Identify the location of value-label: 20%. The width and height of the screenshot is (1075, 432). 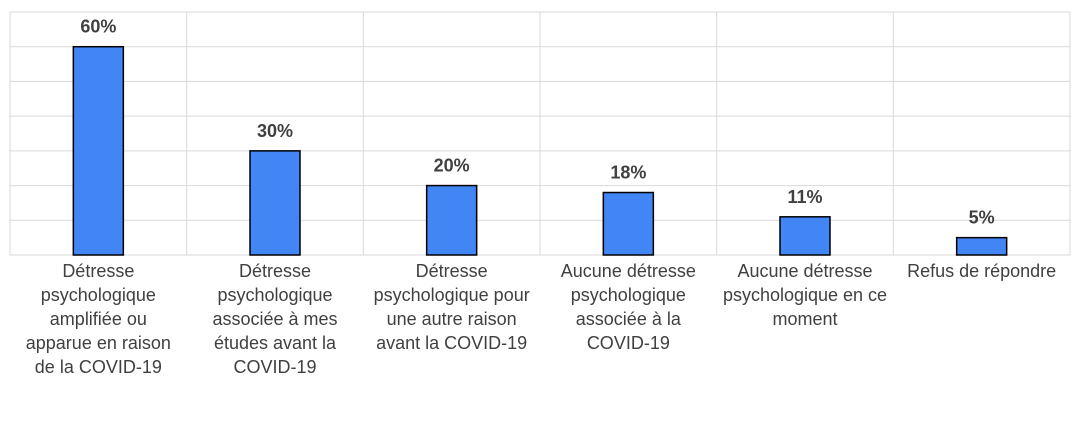
(452, 166).